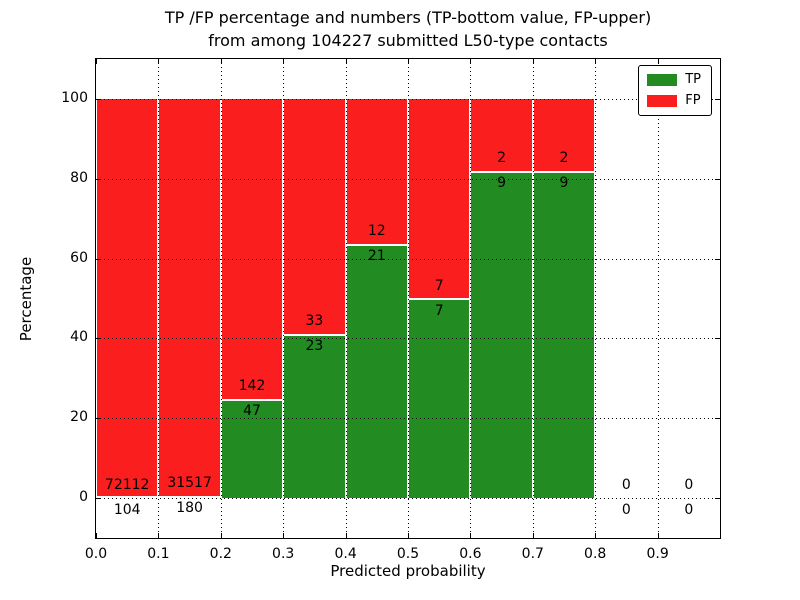  Describe the element at coordinates (345, 554) in the screenshot. I see `x-tick-label: 0.4` at that location.